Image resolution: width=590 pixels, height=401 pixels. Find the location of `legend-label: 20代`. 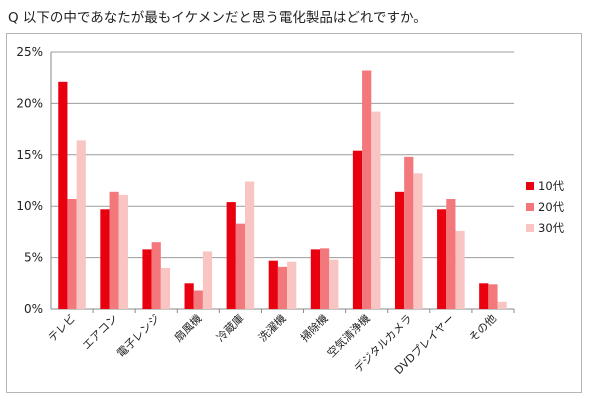

legend-label: 20代 is located at coordinates (551, 207).